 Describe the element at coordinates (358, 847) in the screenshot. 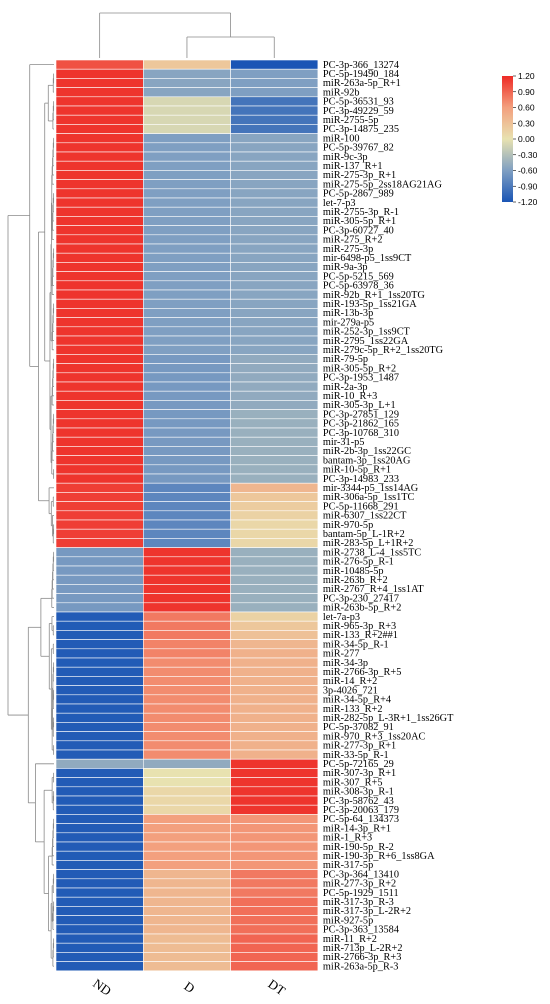

I see `row-label: miR-190-5p_R-2` at that location.